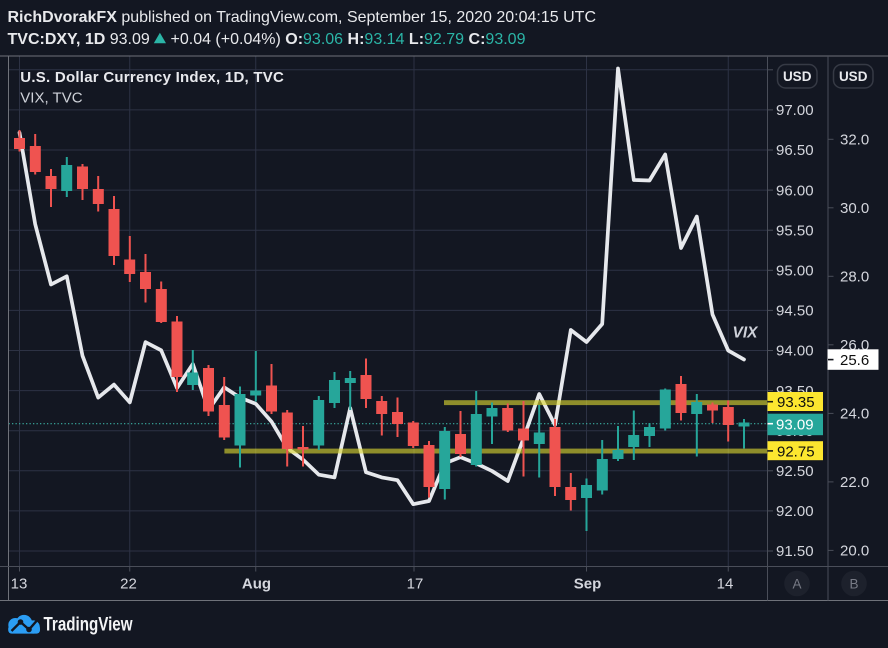 This screenshot has height=648, width=888. What do you see at coordinates (795, 230) in the screenshot?
I see `svg-text: 95.50` at bounding box center [795, 230].